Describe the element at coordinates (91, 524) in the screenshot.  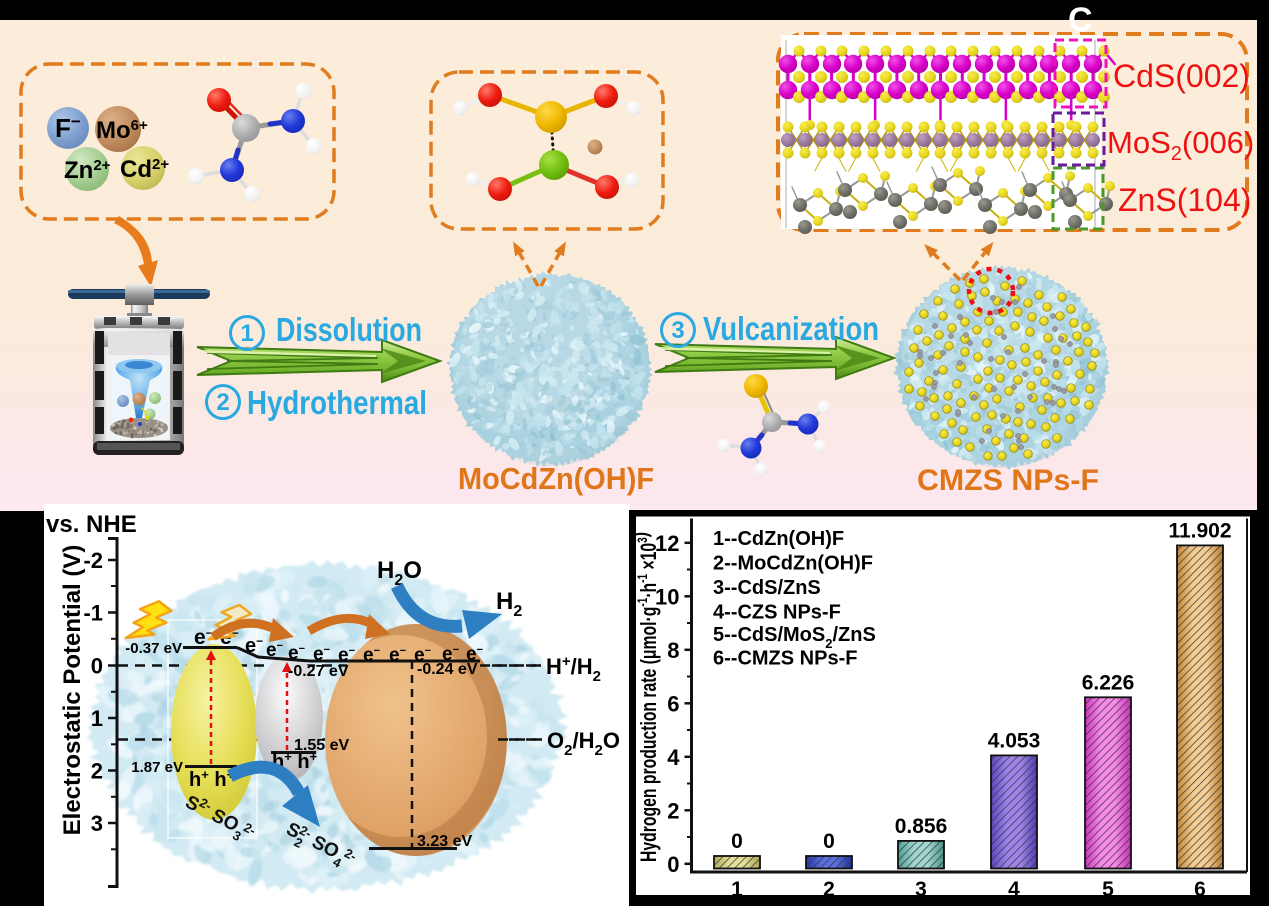
I see `svg-text: vs. NHE` at that location.